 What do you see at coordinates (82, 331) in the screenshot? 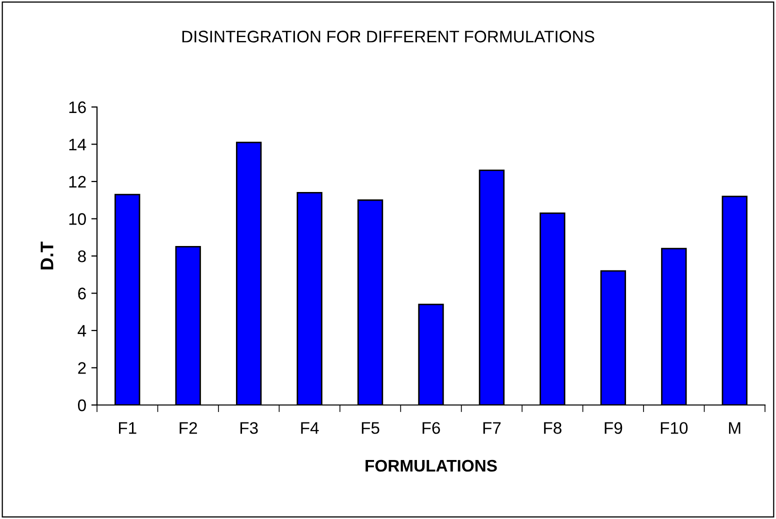
I see `y-tick-label: 4` at bounding box center [82, 331].